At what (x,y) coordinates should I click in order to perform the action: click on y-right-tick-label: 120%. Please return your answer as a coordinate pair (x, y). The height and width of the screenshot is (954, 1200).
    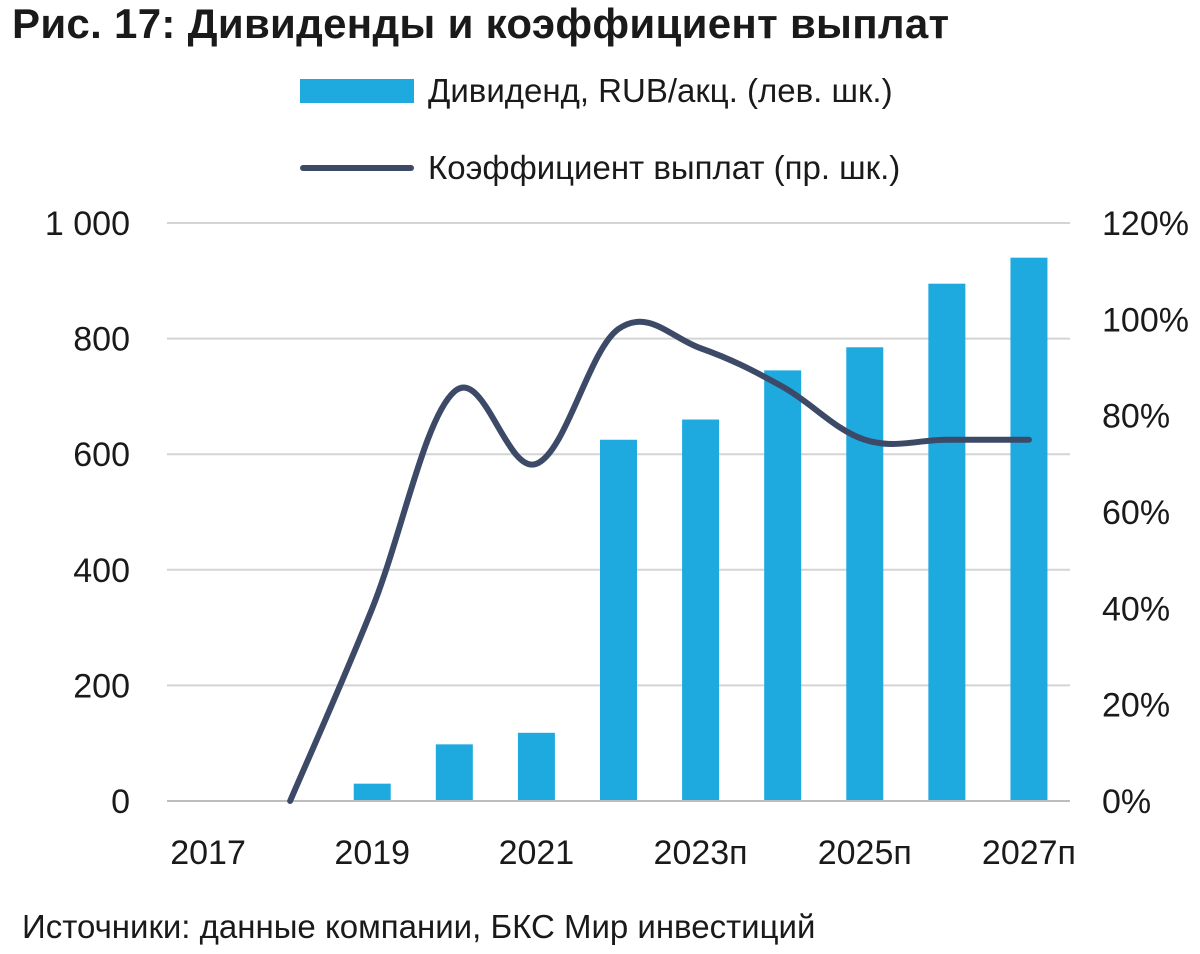
    Looking at the image, I should click on (1145, 224).